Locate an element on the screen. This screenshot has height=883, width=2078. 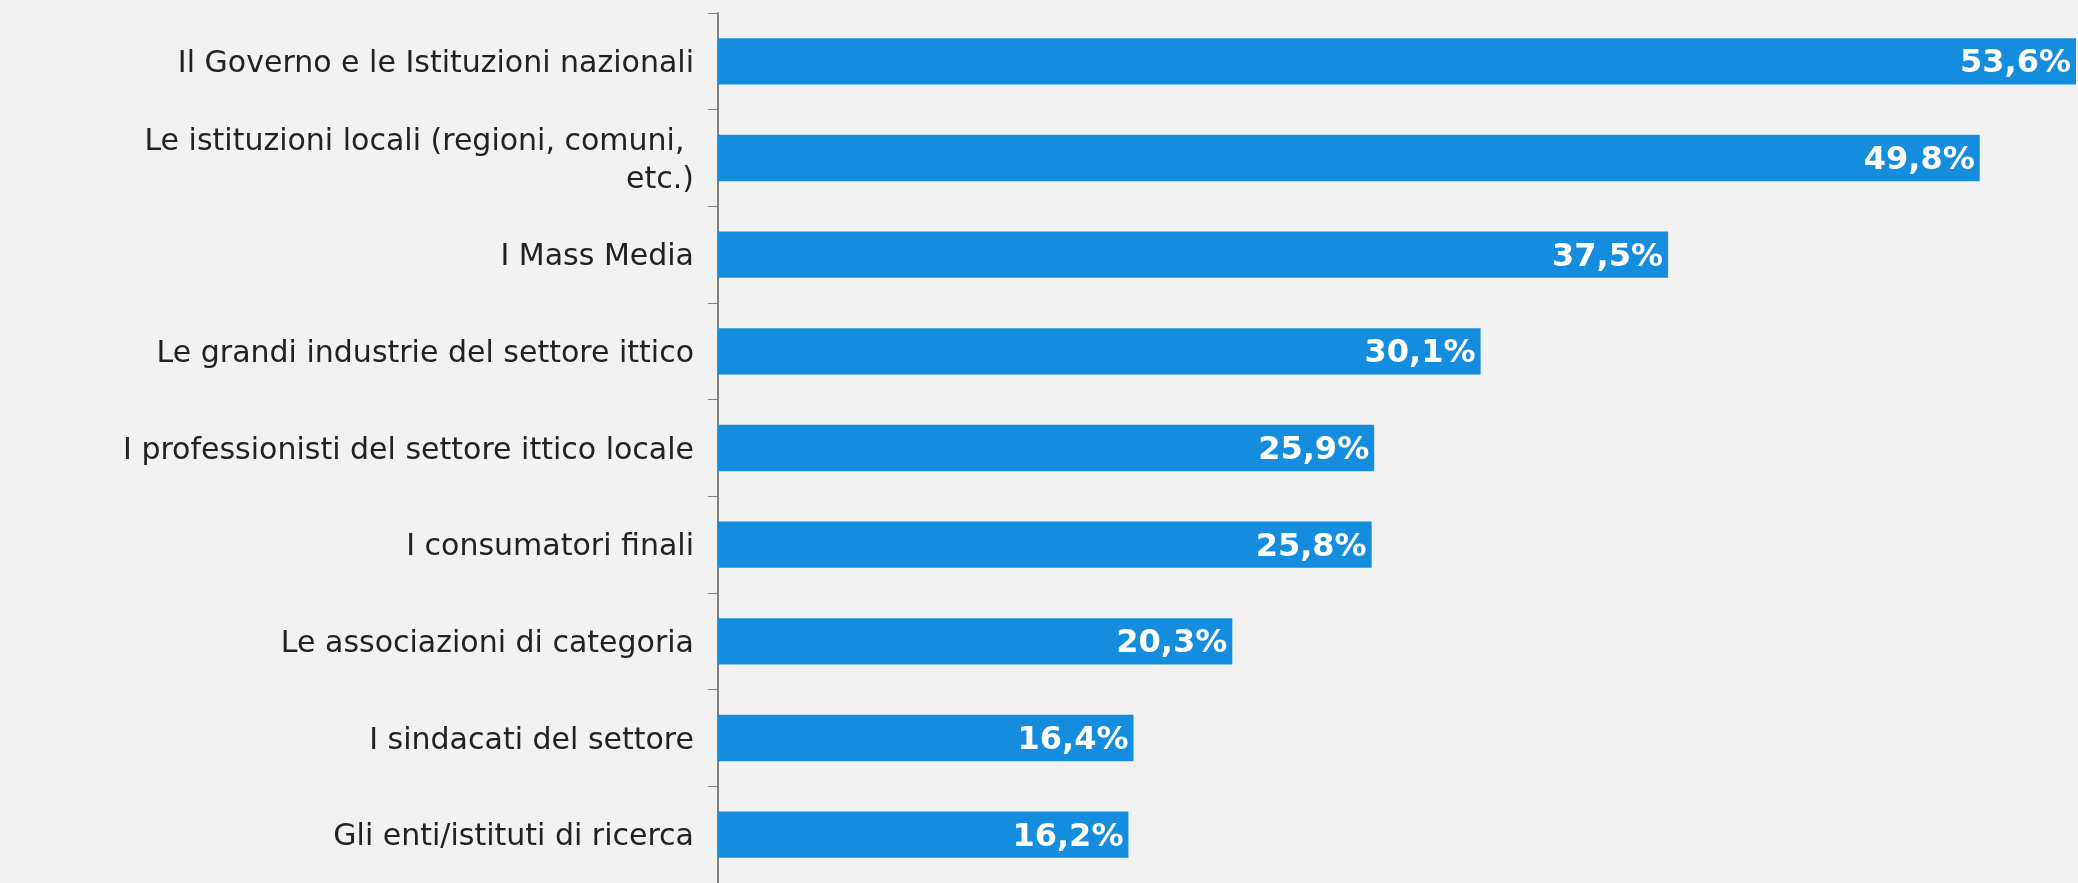
data-label: 30,1% is located at coordinates (1420, 351).